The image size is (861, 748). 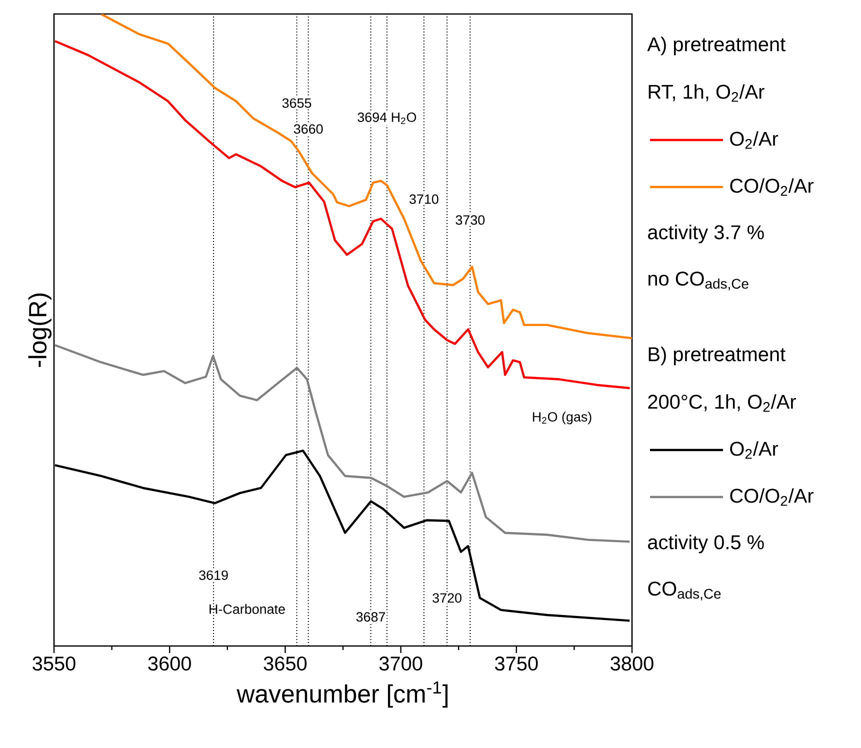 What do you see at coordinates (297, 103) in the screenshot?
I see `annotation: 3655` at bounding box center [297, 103].